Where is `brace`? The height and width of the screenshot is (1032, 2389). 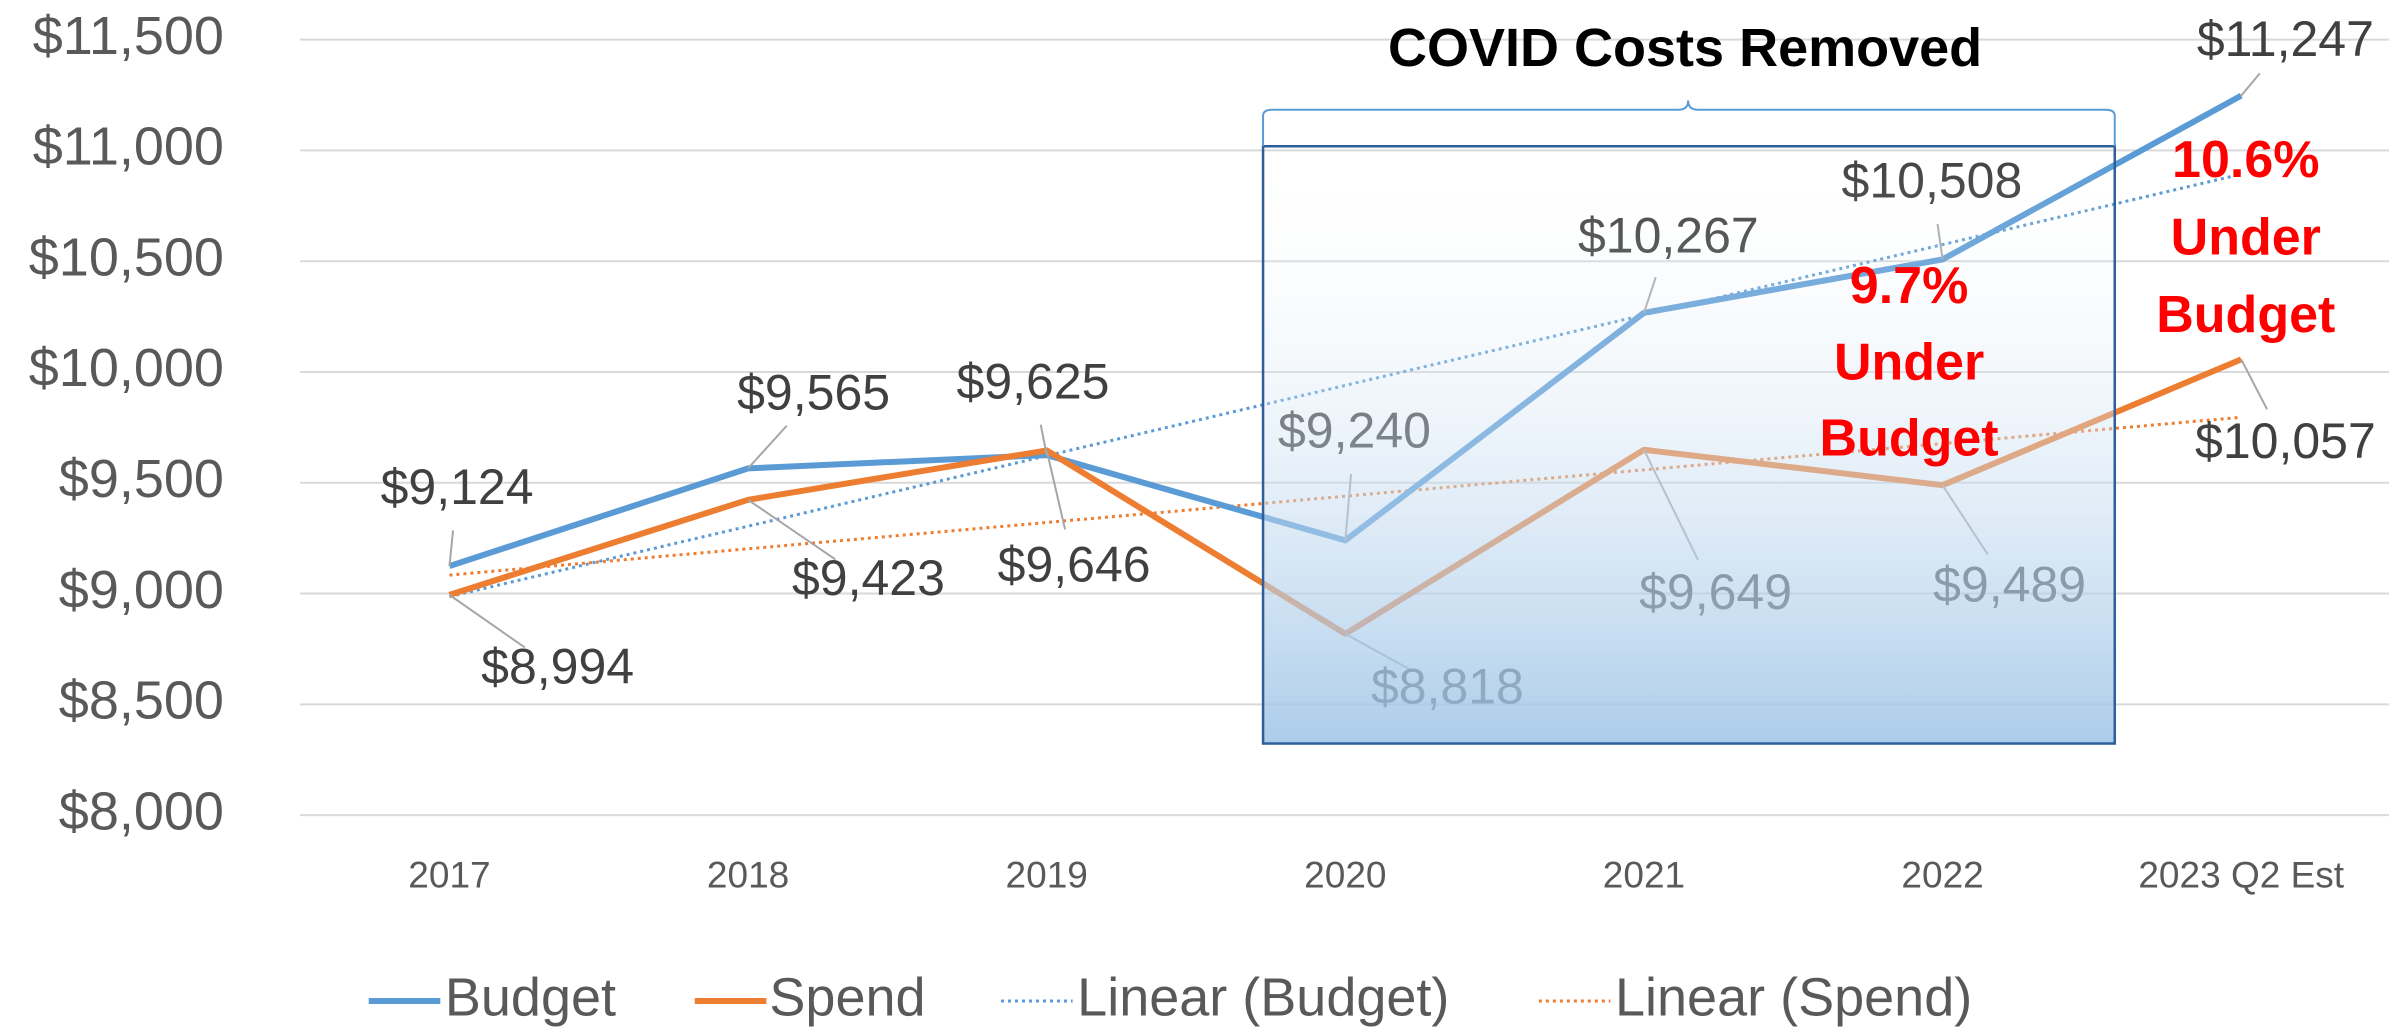 brace is located at coordinates (1689, 123).